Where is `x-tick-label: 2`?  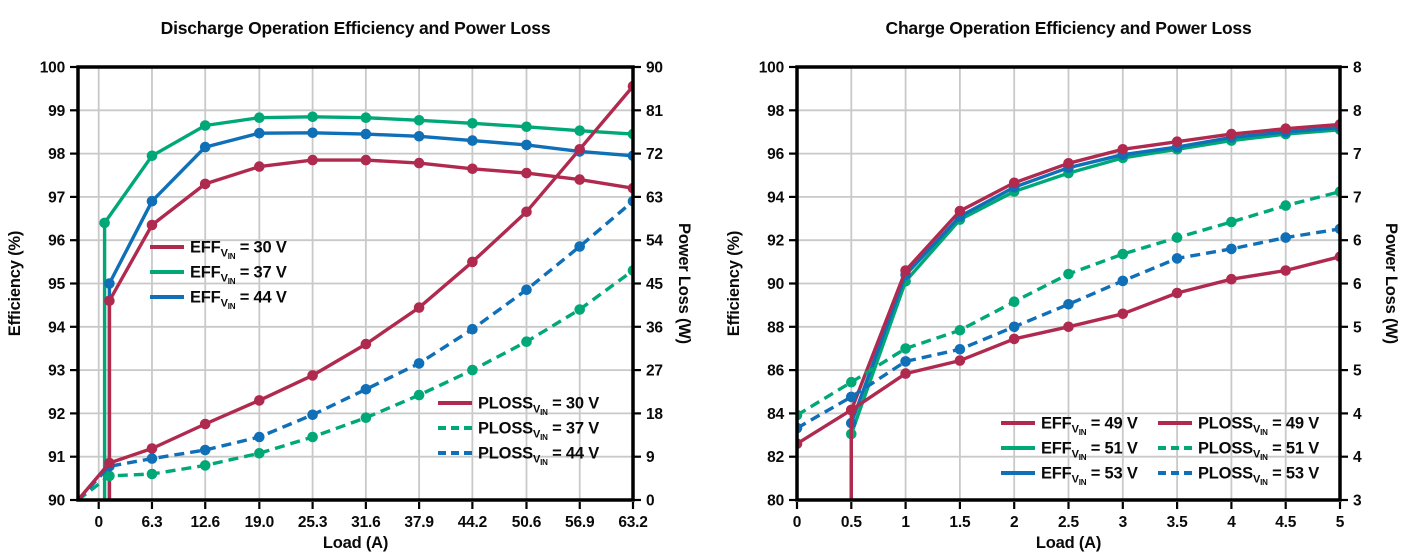
x-tick-label: 2 is located at coordinates (1014, 522).